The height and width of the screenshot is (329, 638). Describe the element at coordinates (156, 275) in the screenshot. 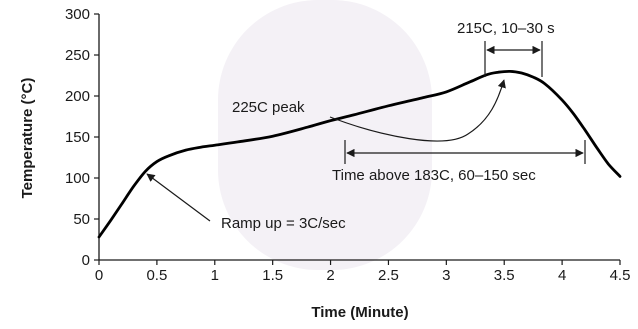

I see `x-tick-label: 0.5` at that location.